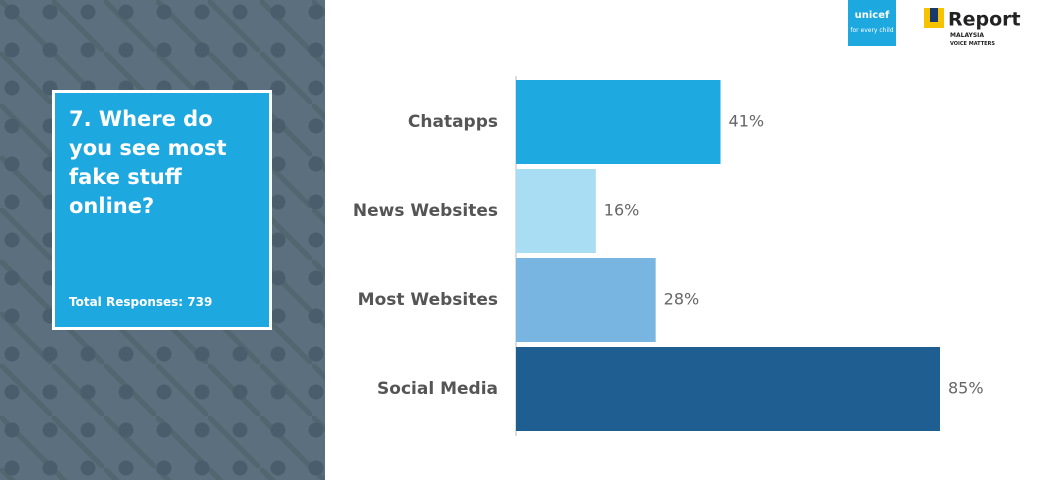 The width and height of the screenshot is (1040, 480). Describe the element at coordinates (141, 302) in the screenshot. I see `total-responses: Total Responses: 739` at that location.